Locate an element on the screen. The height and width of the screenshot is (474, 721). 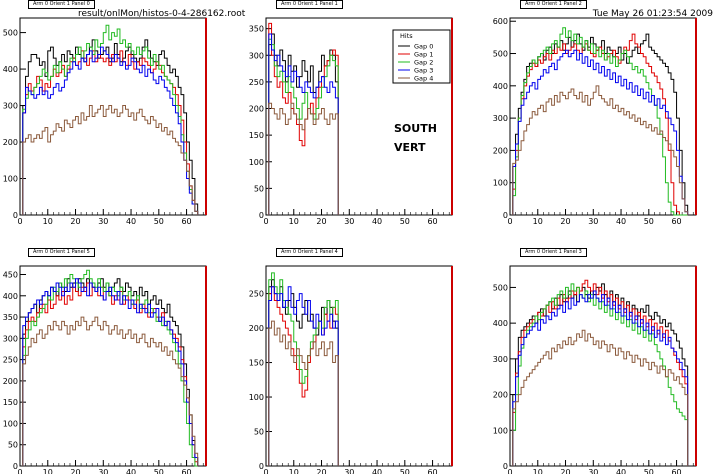
xtick-label-2-1: 10 is located at coordinates (538, 221).